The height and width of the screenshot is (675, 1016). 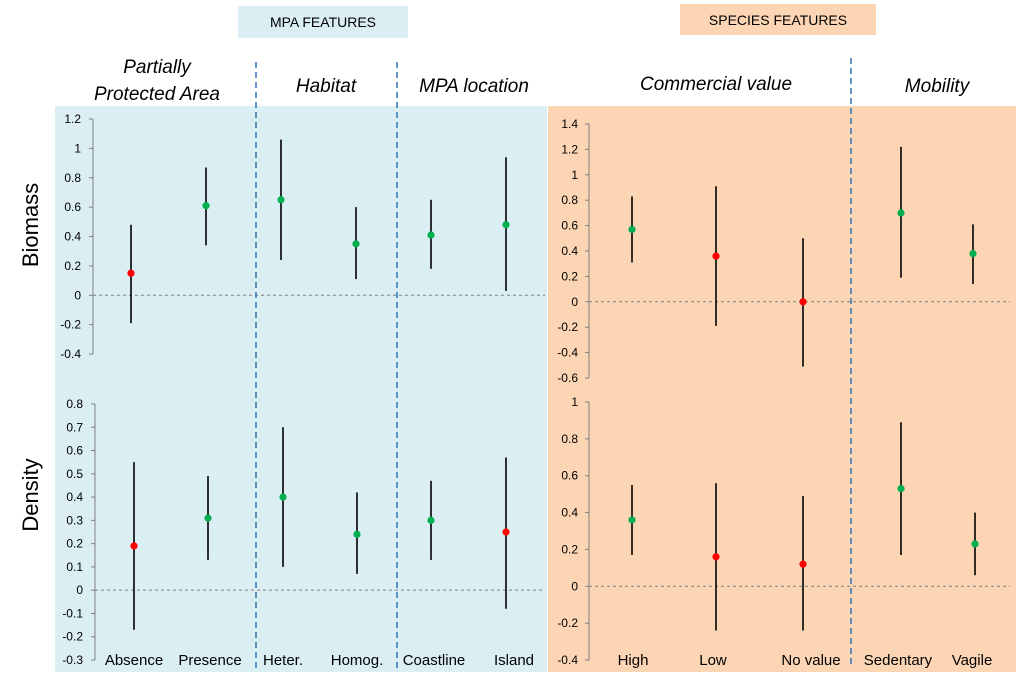 What do you see at coordinates (72, 660) in the screenshot?
I see `y-tick-label: -0.3` at bounding box center [72, 660].